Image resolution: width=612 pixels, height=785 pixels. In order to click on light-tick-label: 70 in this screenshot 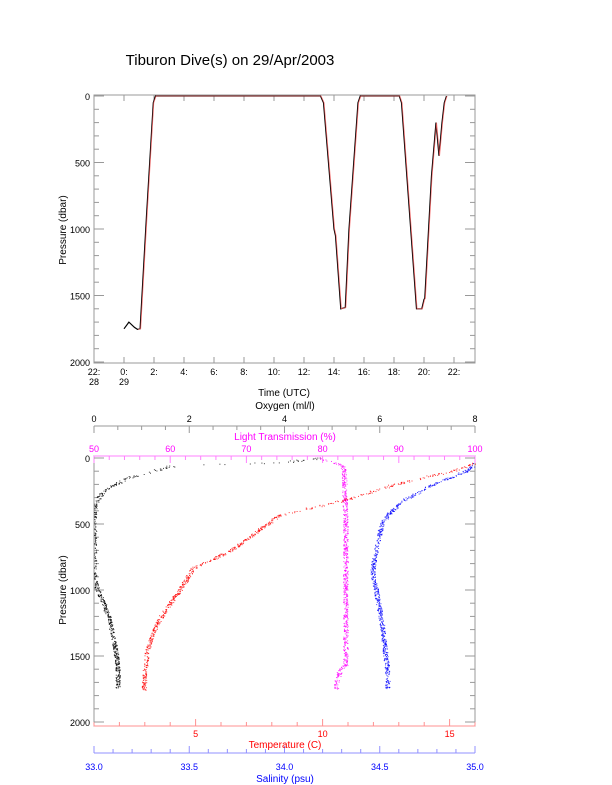, I will do `click(246, 449)`.